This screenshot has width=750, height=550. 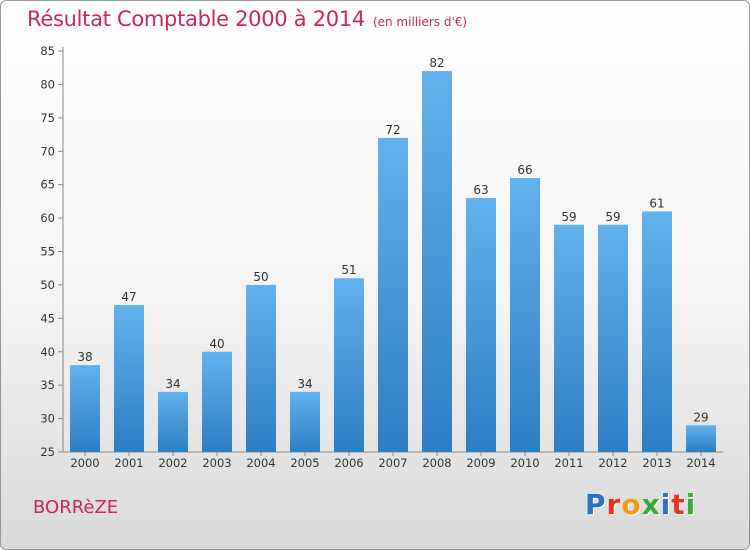 What do you see at coordinates (84, 357) in the screenshot?
I see `bar-value-label: 38` at bounding box center [84, 357].